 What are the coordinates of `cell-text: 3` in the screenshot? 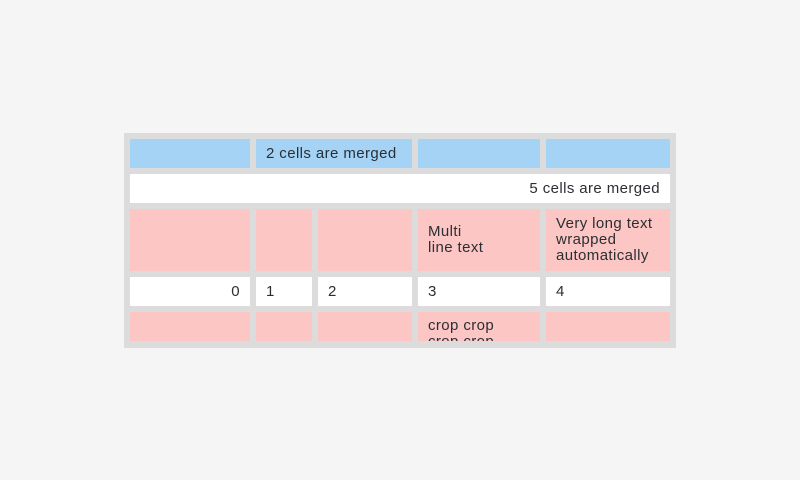 It's located at (432, 291).